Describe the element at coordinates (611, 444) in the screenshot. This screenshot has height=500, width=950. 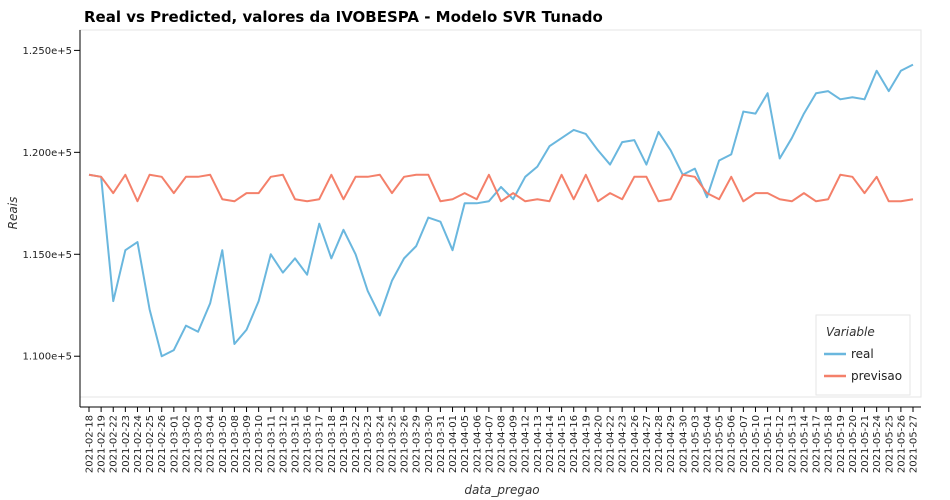
I see `x-tick-label: 2021-04-22` at that location.